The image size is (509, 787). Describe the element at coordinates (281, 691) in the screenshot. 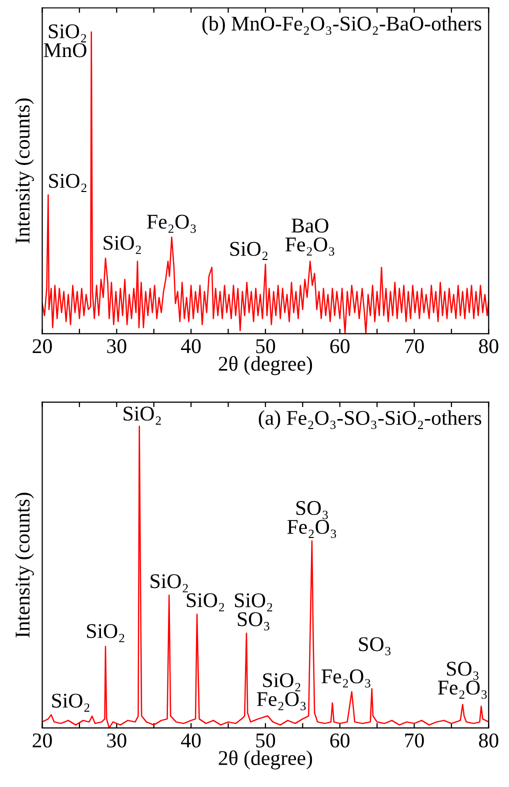

I see `annotation: SiO₂ Fe₂O₃` at that location.